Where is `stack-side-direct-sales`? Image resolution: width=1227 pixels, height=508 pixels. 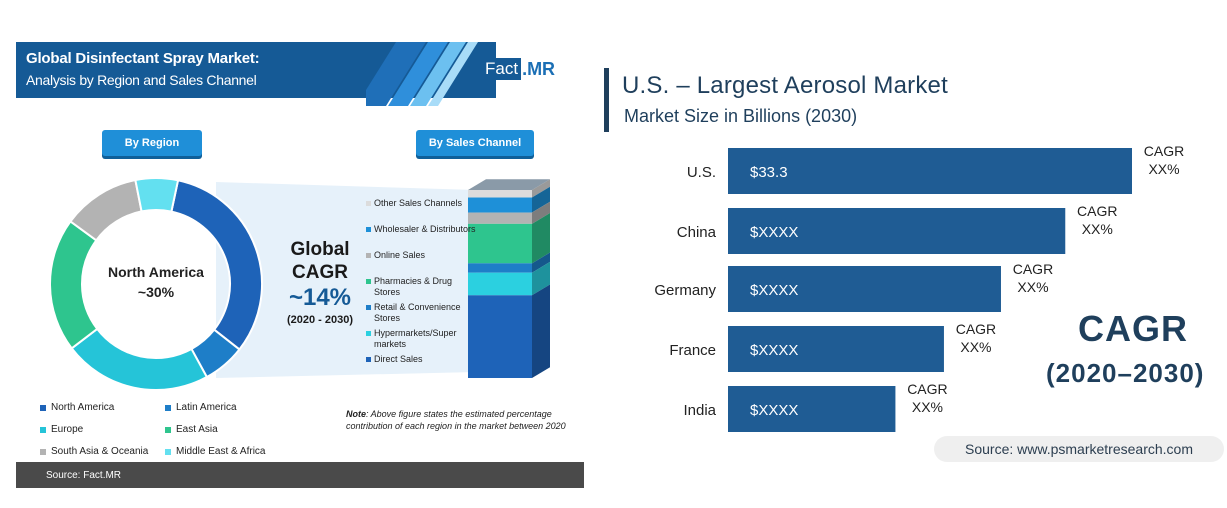 stack-side-direct-sales is located at coordinates (541, 331).